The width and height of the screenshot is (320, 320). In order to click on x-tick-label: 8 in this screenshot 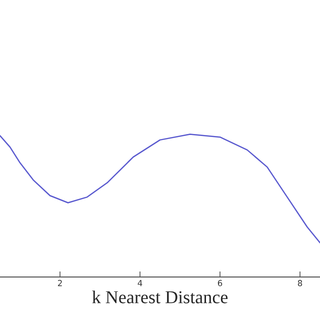, I will do `click(300, 283)`.